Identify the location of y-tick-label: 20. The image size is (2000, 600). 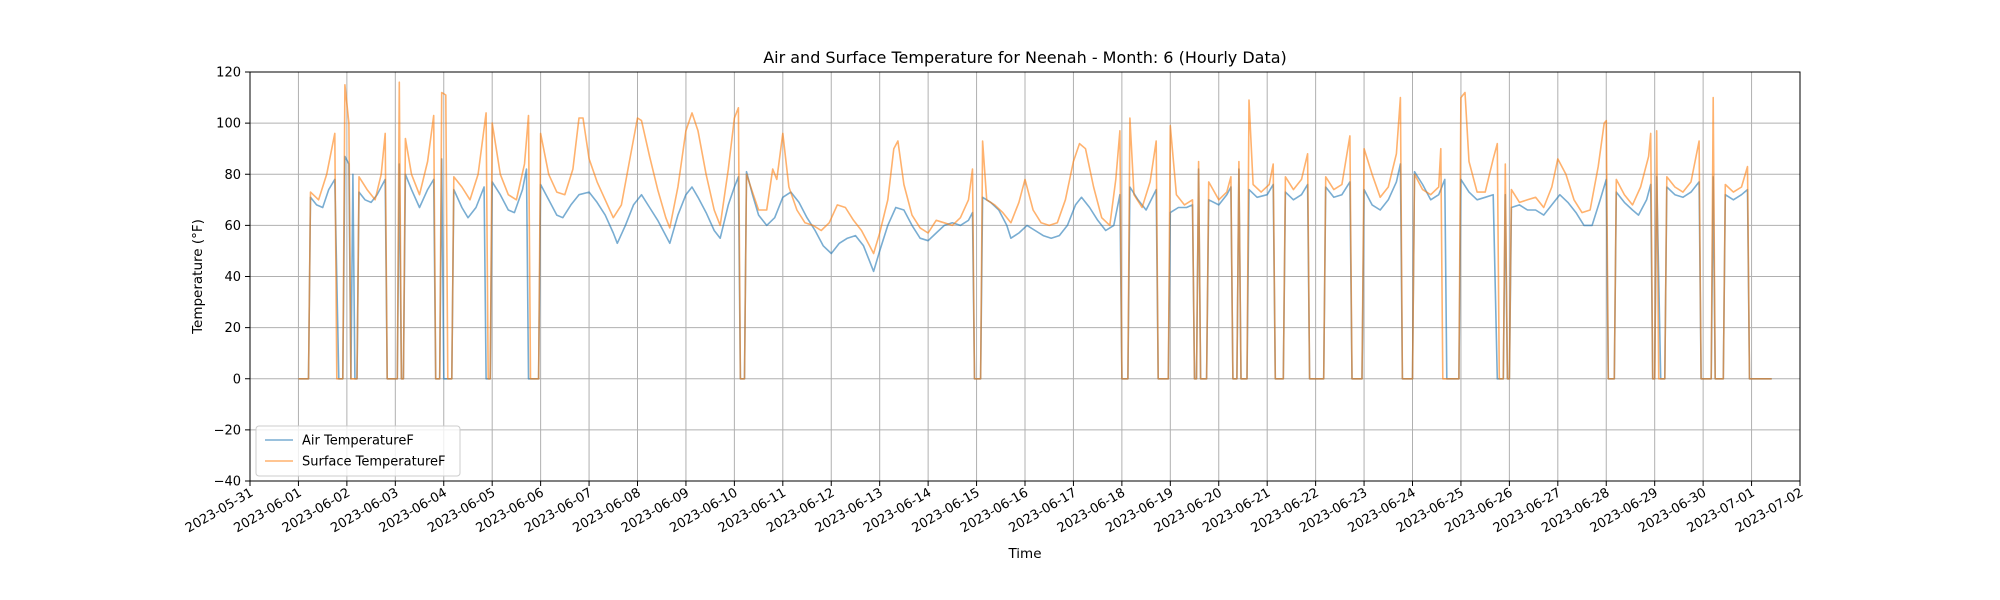
(232, 328).